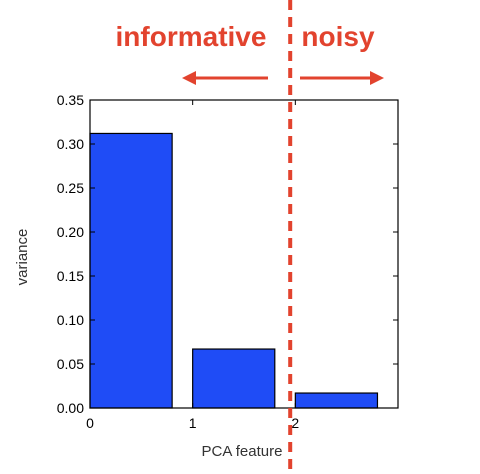  Describe the element at coordinates (338, 36) in the screenshot. I see `noisy-annotation: noisy` at that location.